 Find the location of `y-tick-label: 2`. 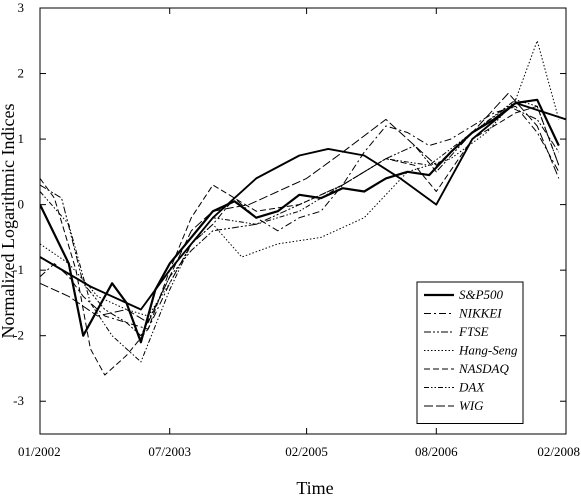

y-tick-label: 2 is located at coordinates (21, 73).